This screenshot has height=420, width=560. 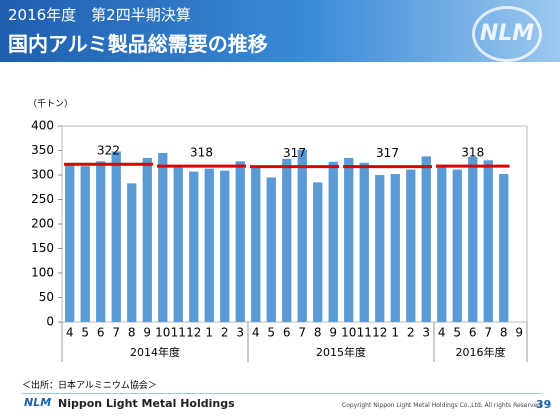 I want to click on average-label: 322, so click(x=108, y=151).